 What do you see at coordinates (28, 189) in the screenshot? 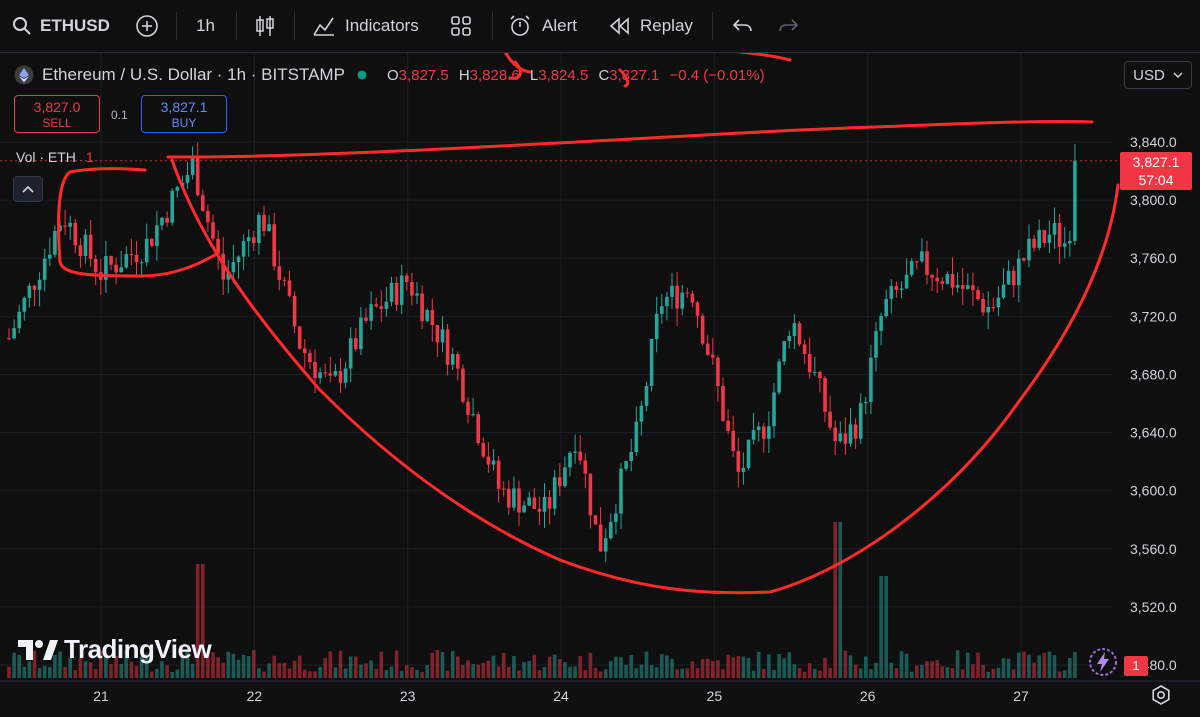
I see `collapse-legend-button` at bounding box center [28, 189].